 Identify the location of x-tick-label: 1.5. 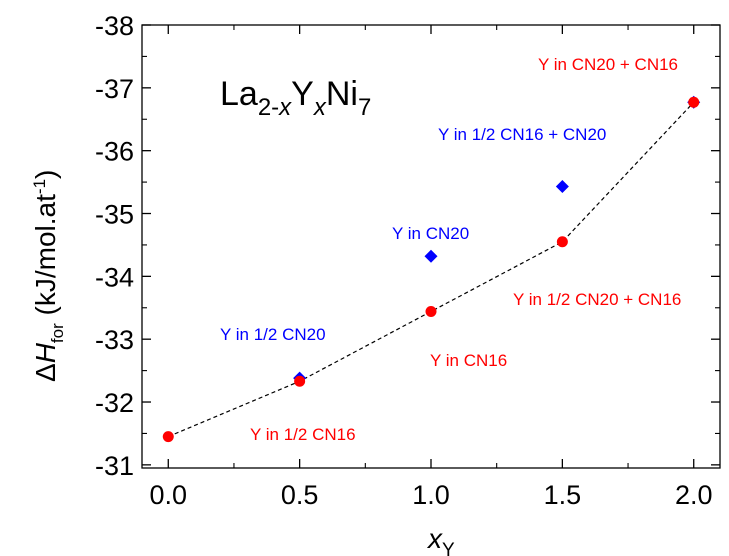
(563, 495).